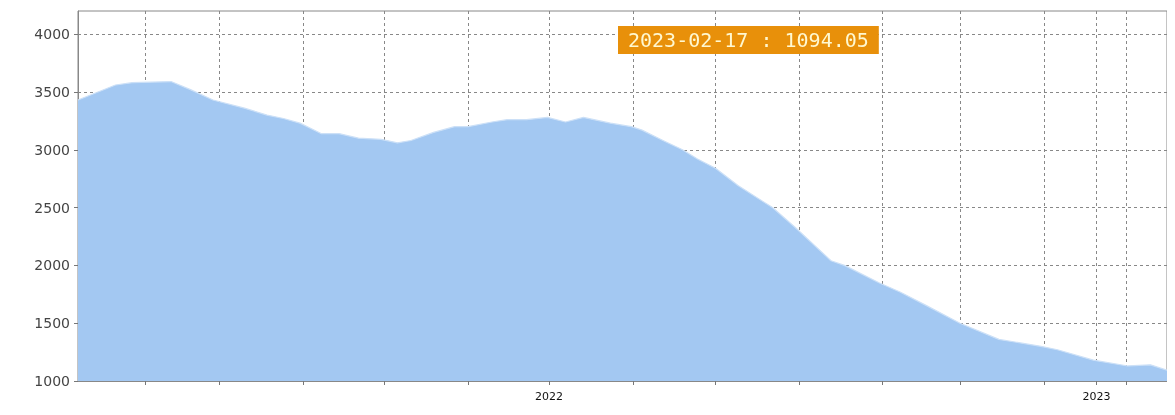  I want to click on annotation: 2023-02-17 : 1094.05, so click(748, 40).